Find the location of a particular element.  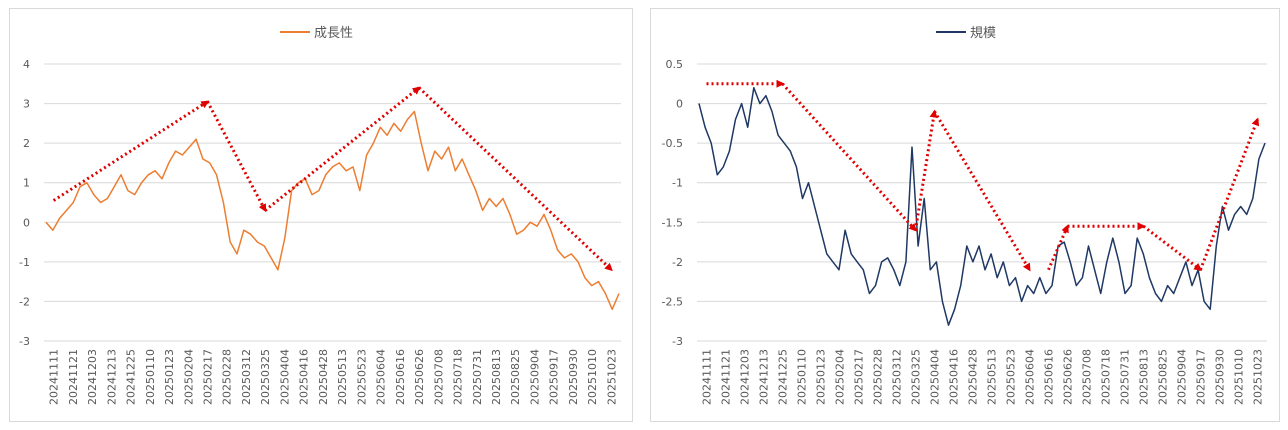

y-tick-label: 4 is located at coordinates (26, 64).